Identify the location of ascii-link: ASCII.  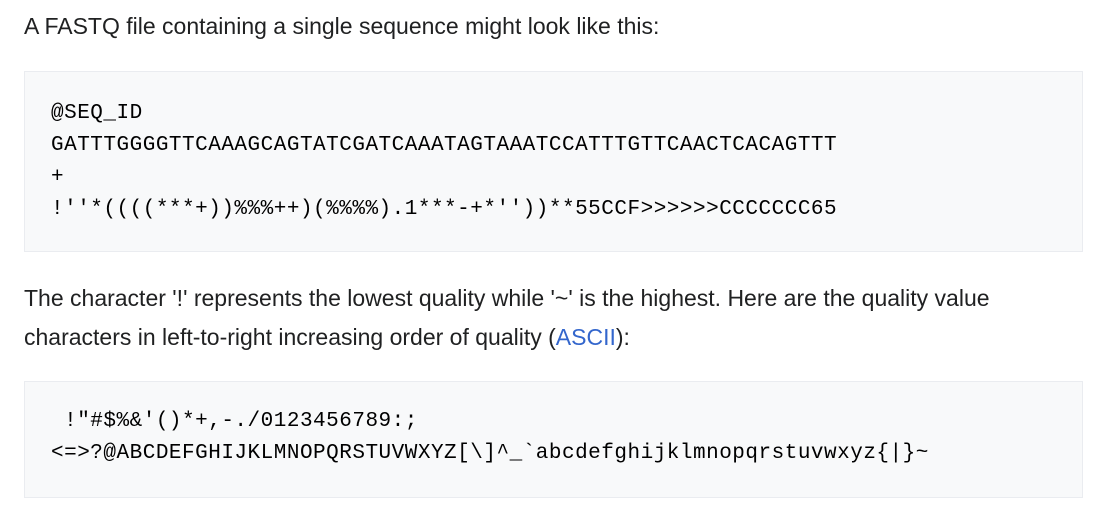
(585, 337).